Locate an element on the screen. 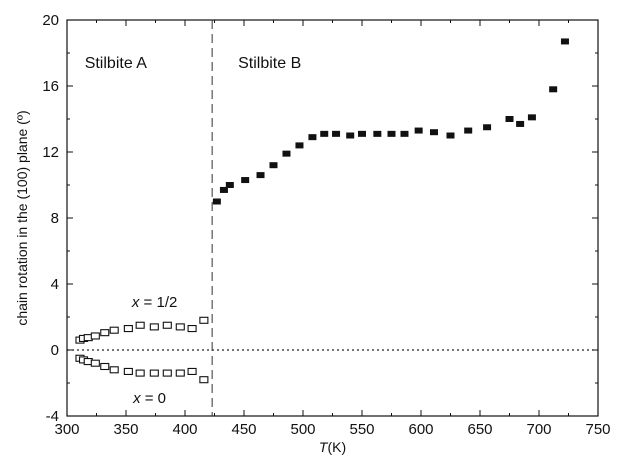  x-tick-label: 500 is located at coordinates (302, 429).